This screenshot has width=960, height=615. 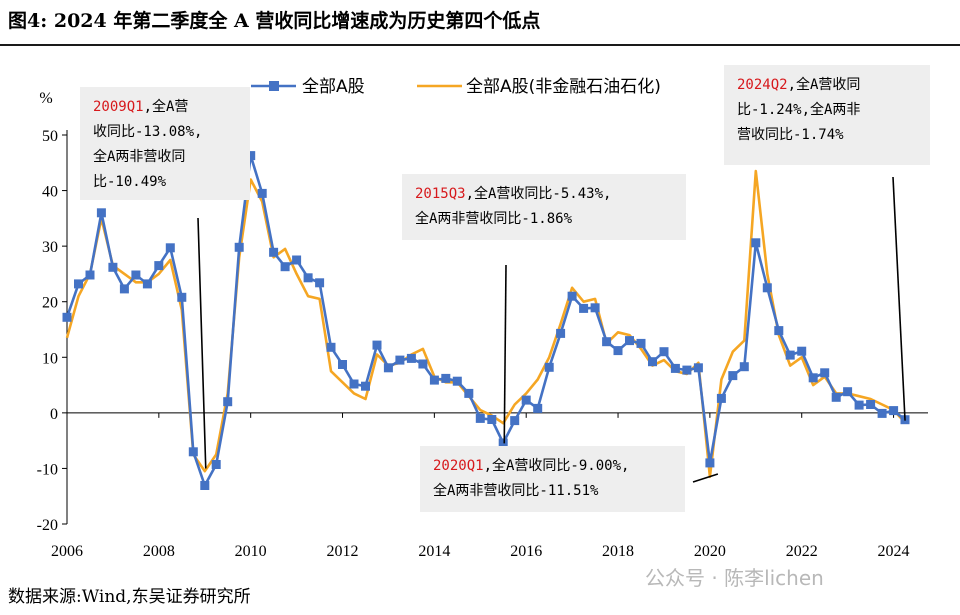 I want to click on figure-title: 图4: 2024 年第二季度全 A 营收同比增速成为历史第四个低点, so click(x=274, y=21).